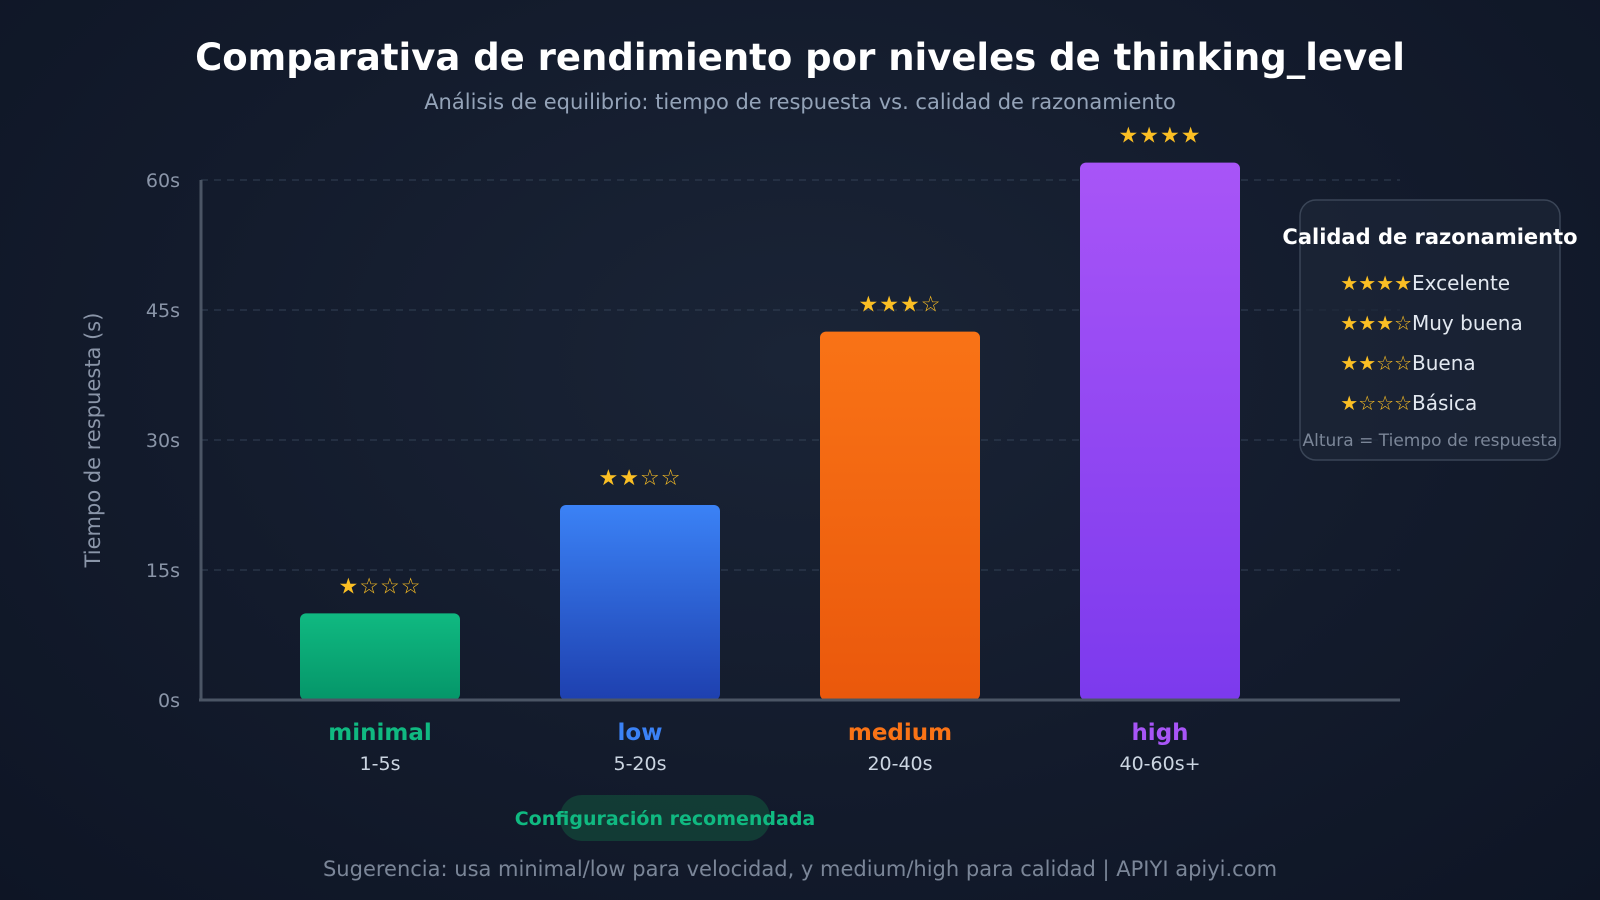  What do you see at coordinates (639, 764) in the screenshot?
I see `range-label-low: 5-20s` at bounding box center [639, 764].